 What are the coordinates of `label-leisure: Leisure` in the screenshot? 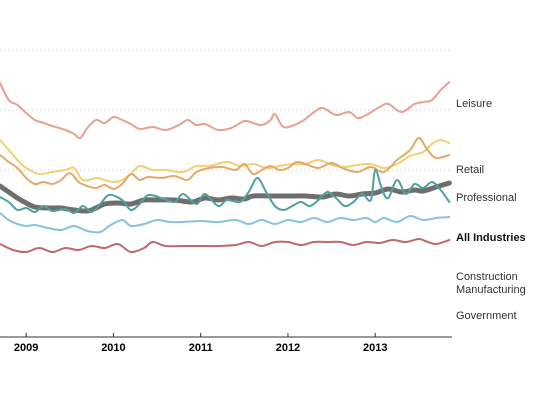 It's located at (474, 104).